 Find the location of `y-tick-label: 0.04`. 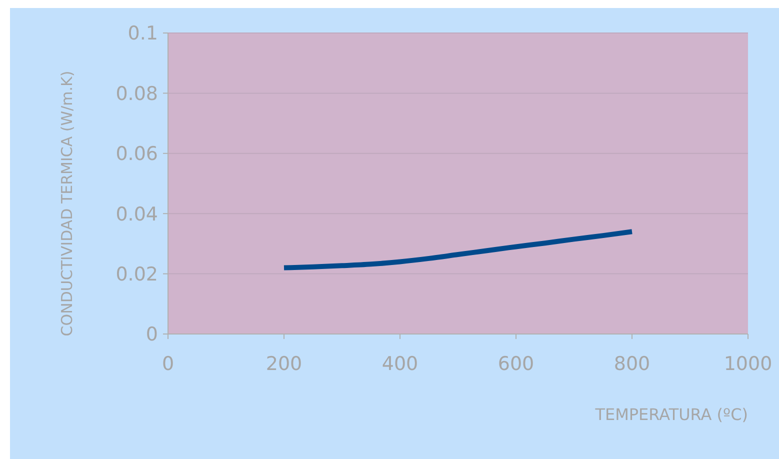

y-tick-label: 0.04 is located at coordinates (137, 214).